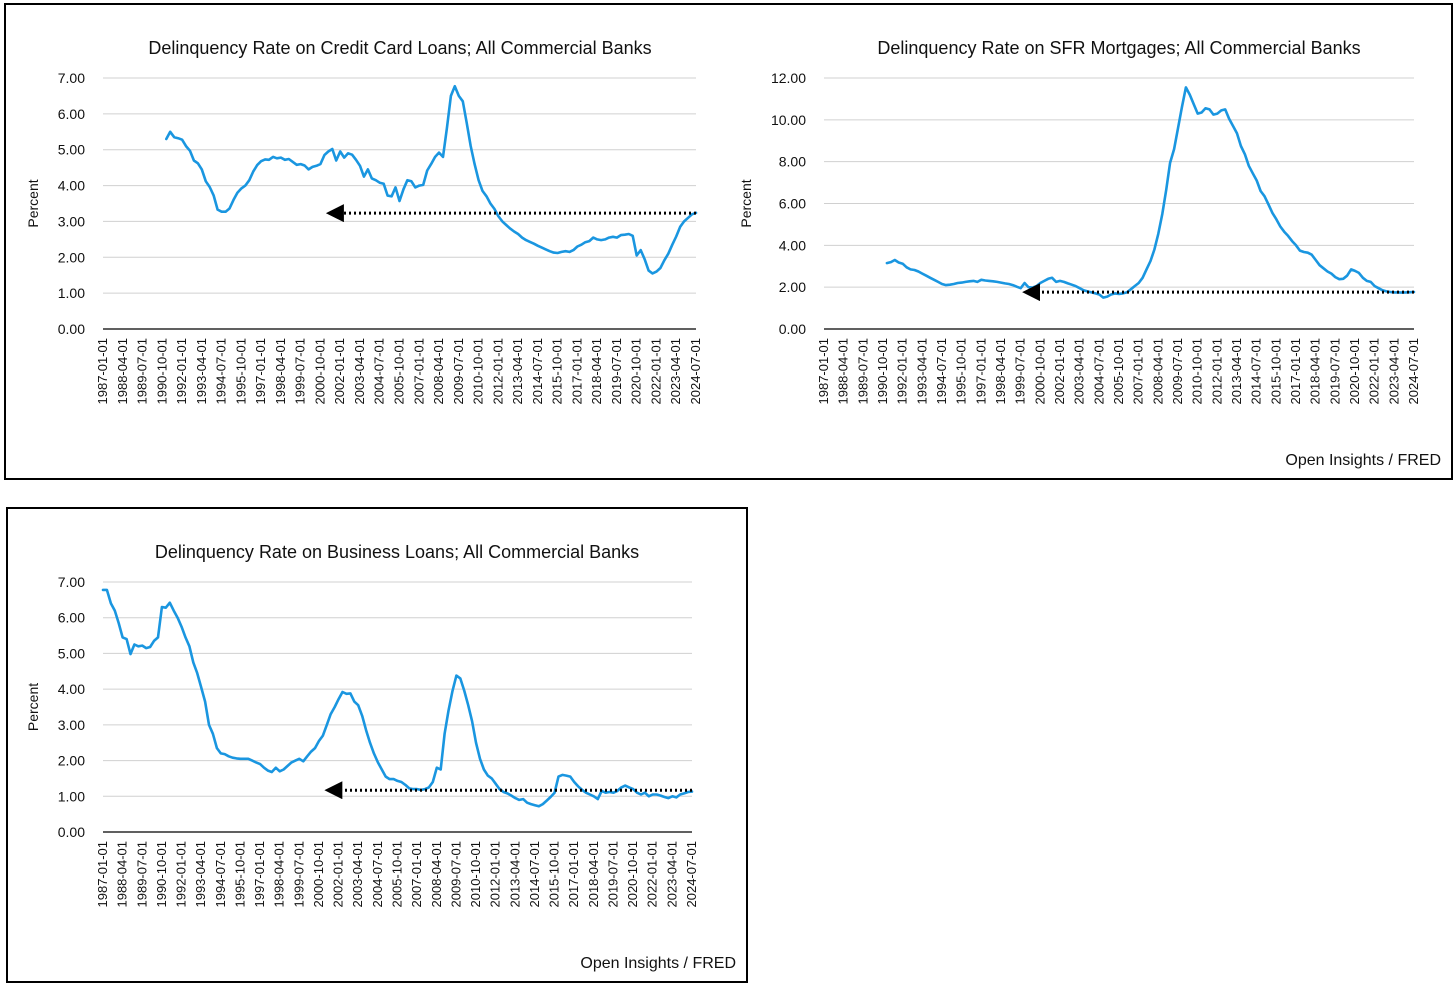 Image resolution: width=1456 pixels, height=986 pixels. What do you see at coordinates (593, 874) in the screenshot?
I see `x-tick-label: 2018-04-01` at bounding box center [593, 874].